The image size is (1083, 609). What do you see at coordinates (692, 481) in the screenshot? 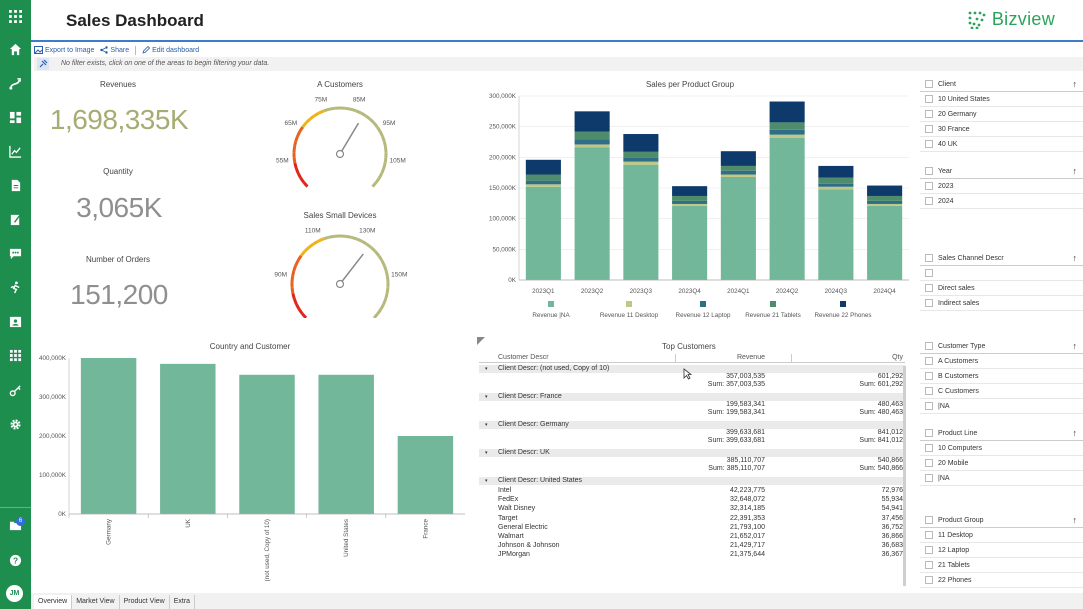
I see `group-header-row: ▾ Client Descr: United States` at bounding box center [692, 481].